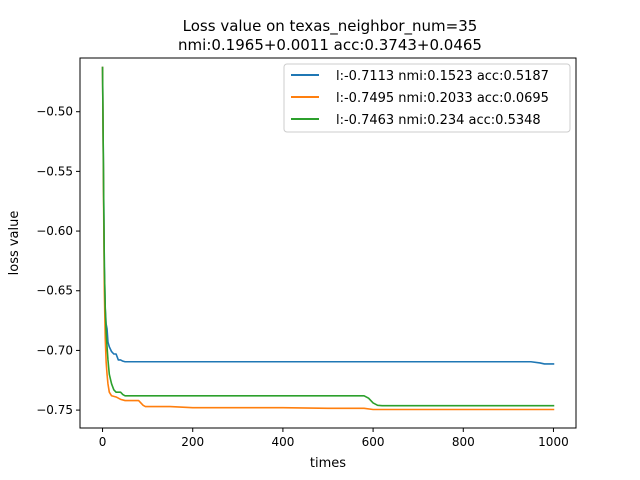 The width and height of the screenshot is (640, 480). What do you see at coordinates (330, 26) in the screenshot?
I see `chart-title-line1: Loss value on texas_neighbor_num=35` at bounding box center [330, 26].